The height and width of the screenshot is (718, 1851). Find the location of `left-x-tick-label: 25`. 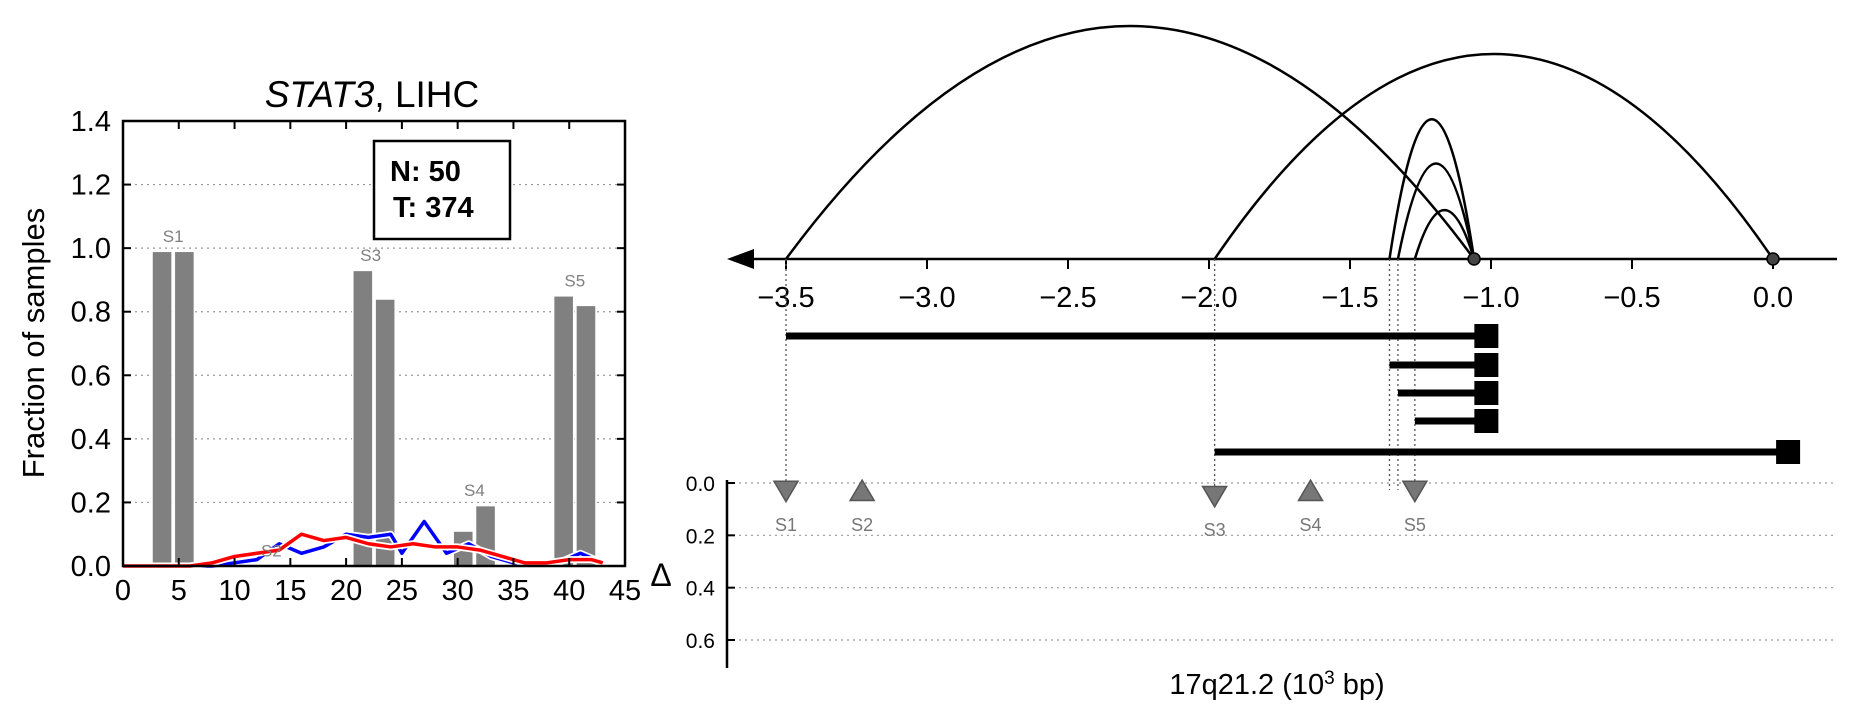

left-x-tick-label: 25 is located at coordinates (402, 591).